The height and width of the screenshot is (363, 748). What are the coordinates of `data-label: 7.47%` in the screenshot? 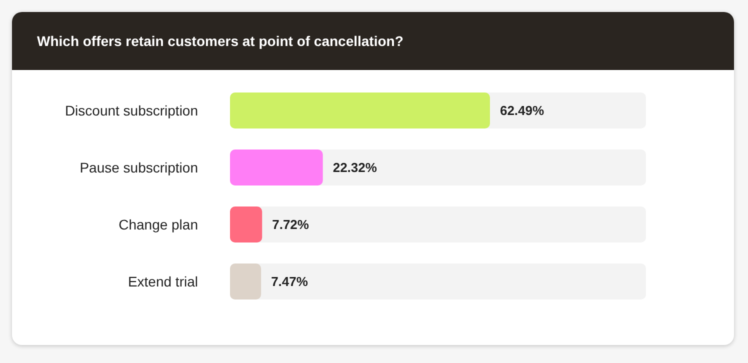 It's located at (289, 281).